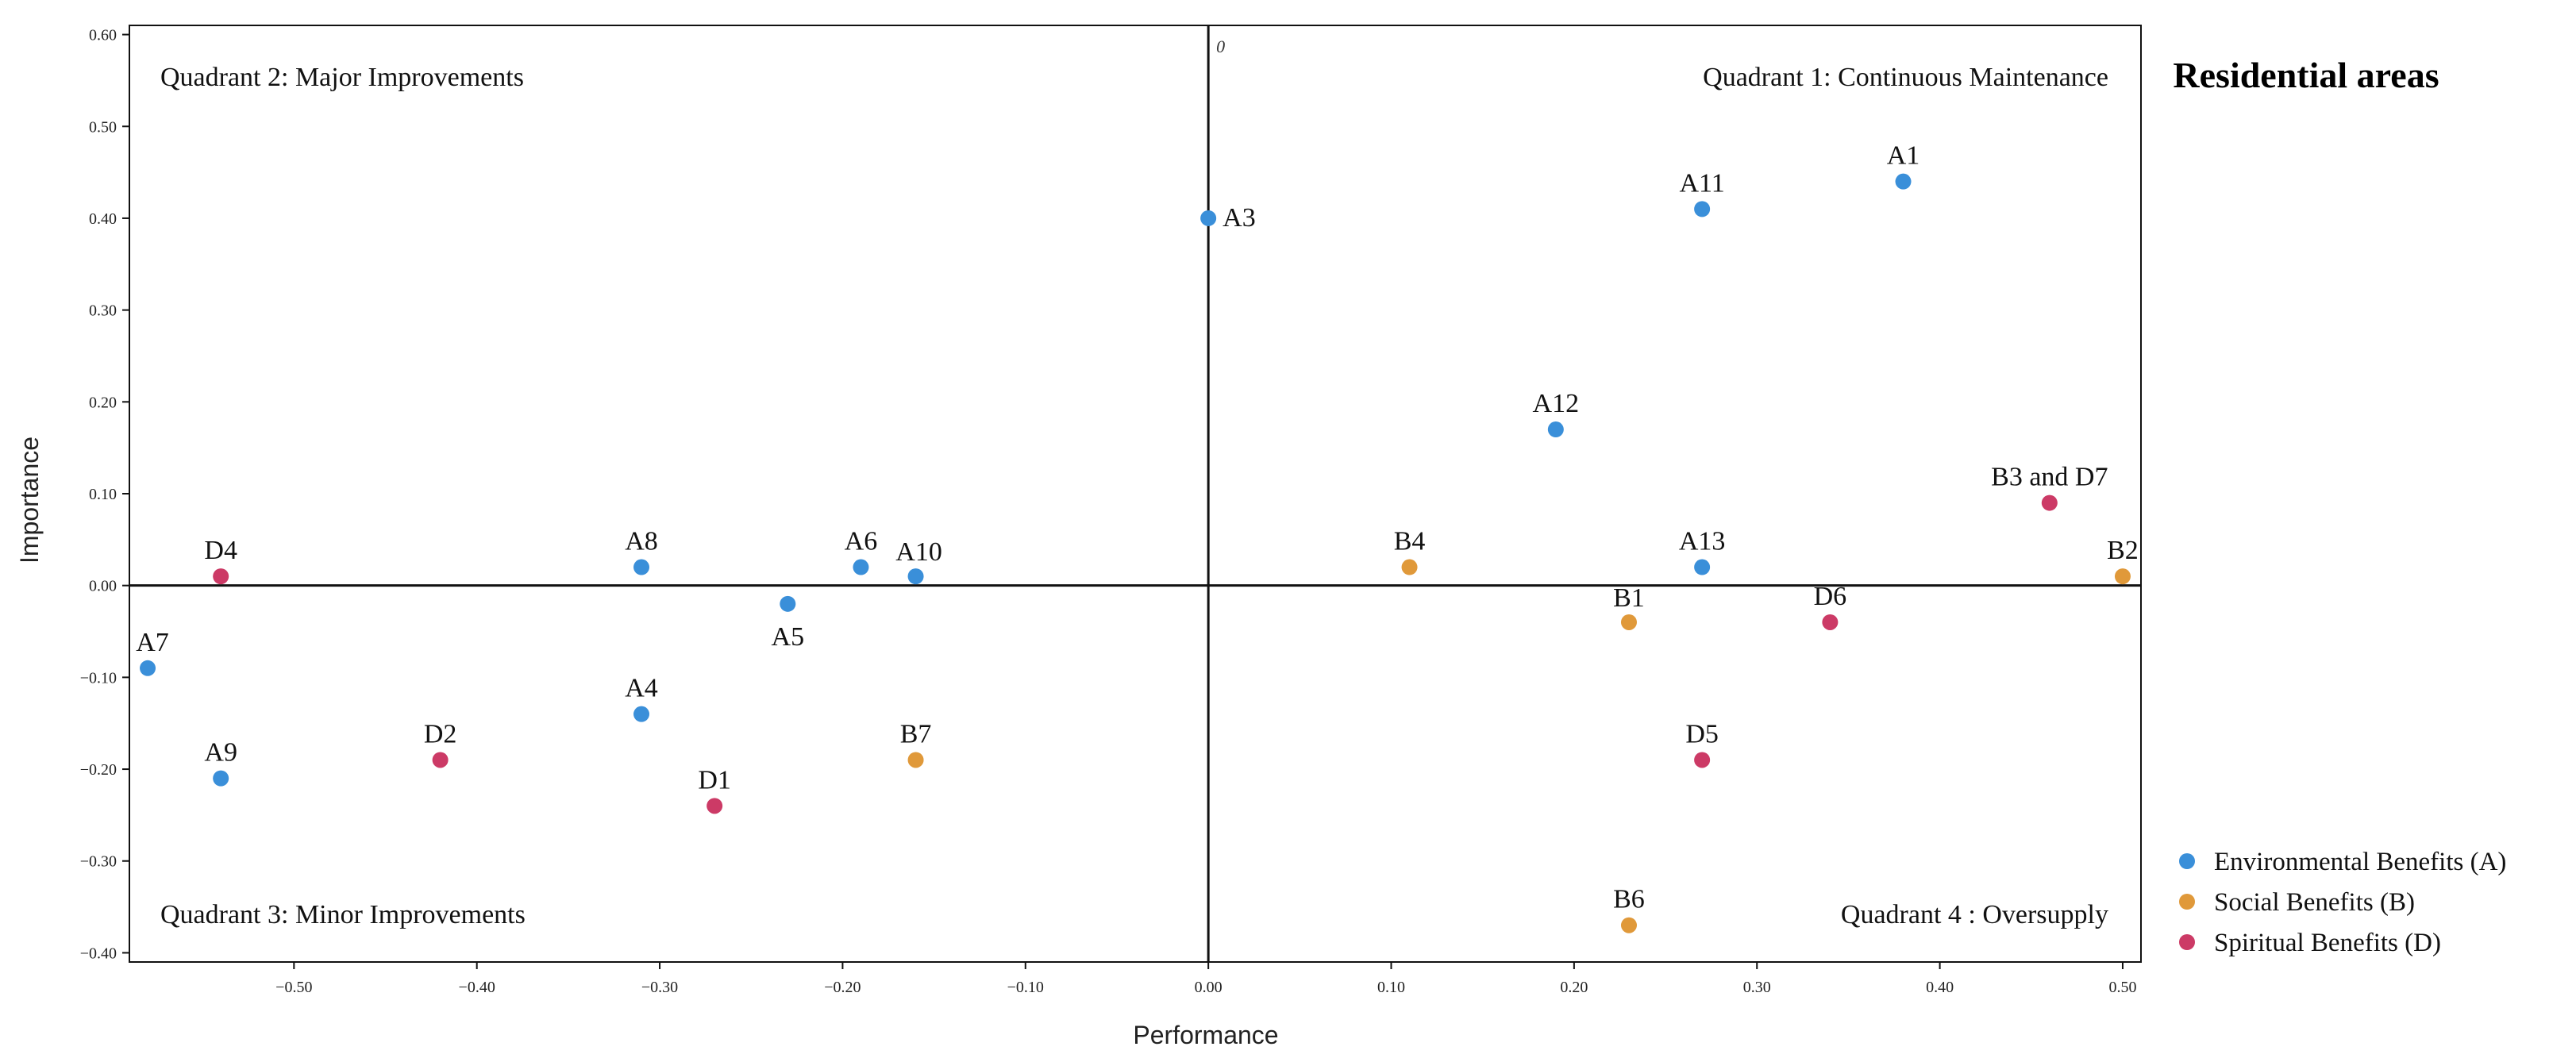  I want to click on point-a11, so click(1702, 209).